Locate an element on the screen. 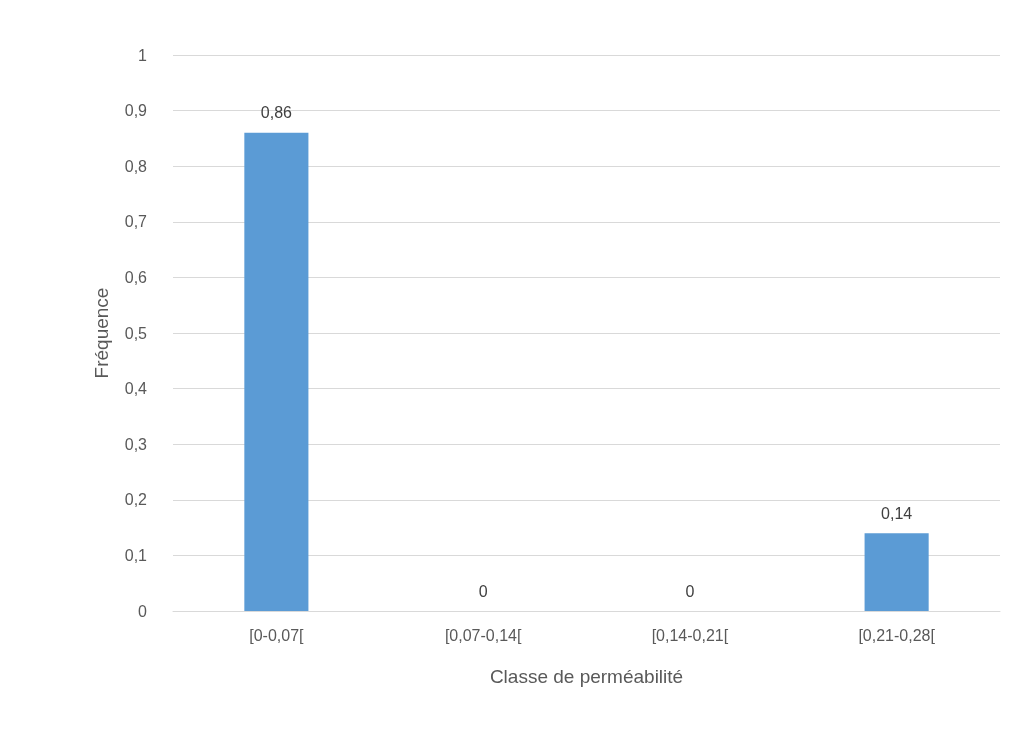 The height and width of the screenshot is (749, 1017). x-tick-label: [0,07-0,14[ is located at coordinates (483, 635).